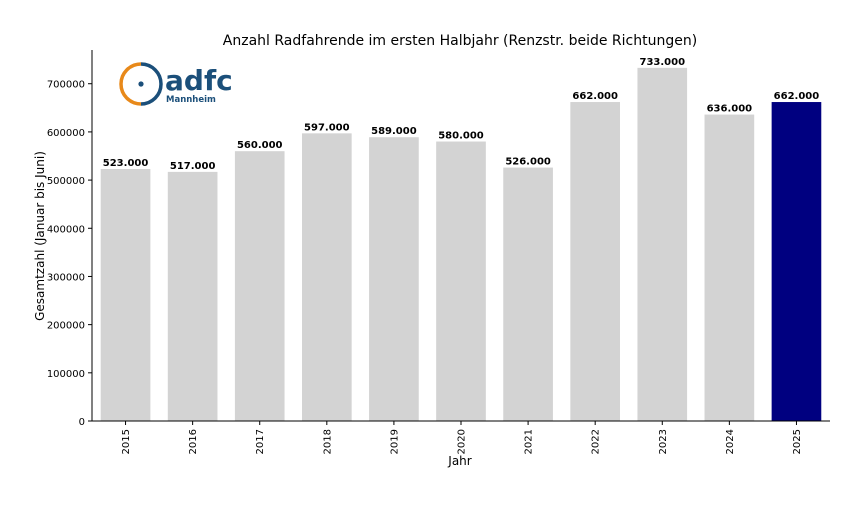 The height and width of the screenshot is (505, 864). What do you see at coordinates (730, 441) in the screenshot?
I see `x-tick-label: 2024` at bounding box center [730, 441].